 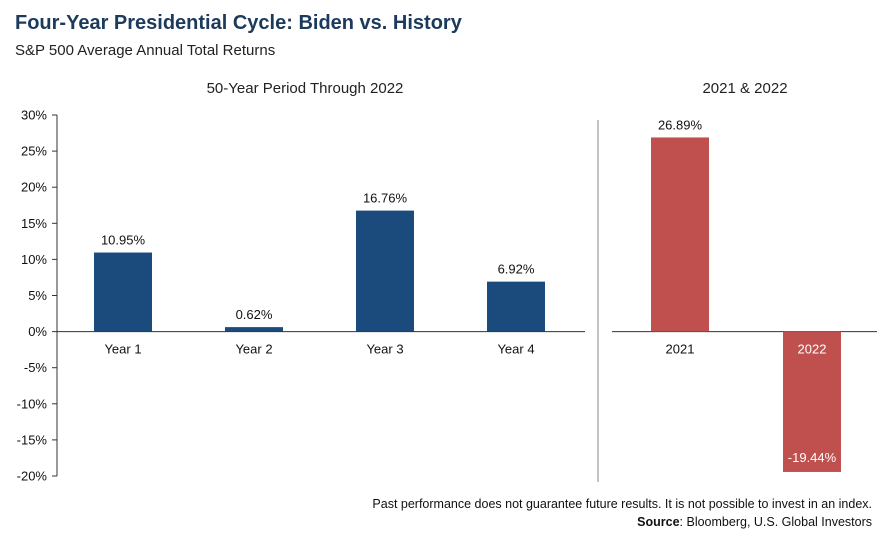 What do you see at coordinates (253, 349) in the screenshot?
I see `x-tick-label: Year 2` at bounding box center [253, 349].